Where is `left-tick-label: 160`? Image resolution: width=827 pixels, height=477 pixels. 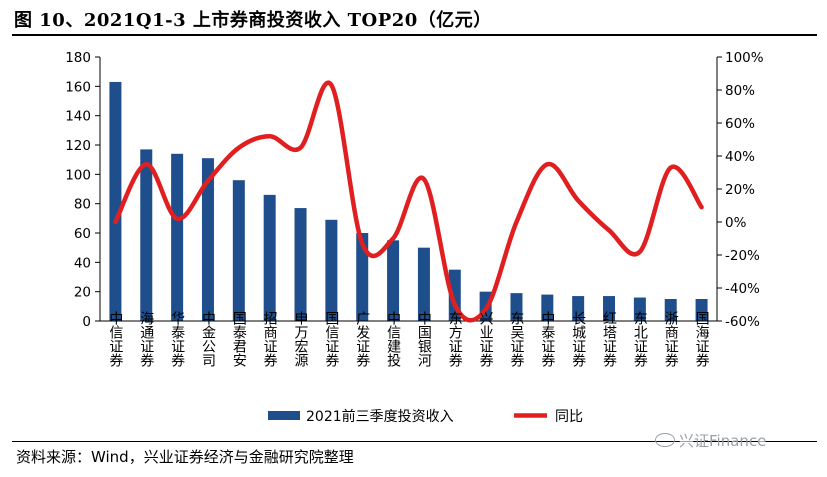 left-tick-label: 160 is located at coordinates (78, 87).